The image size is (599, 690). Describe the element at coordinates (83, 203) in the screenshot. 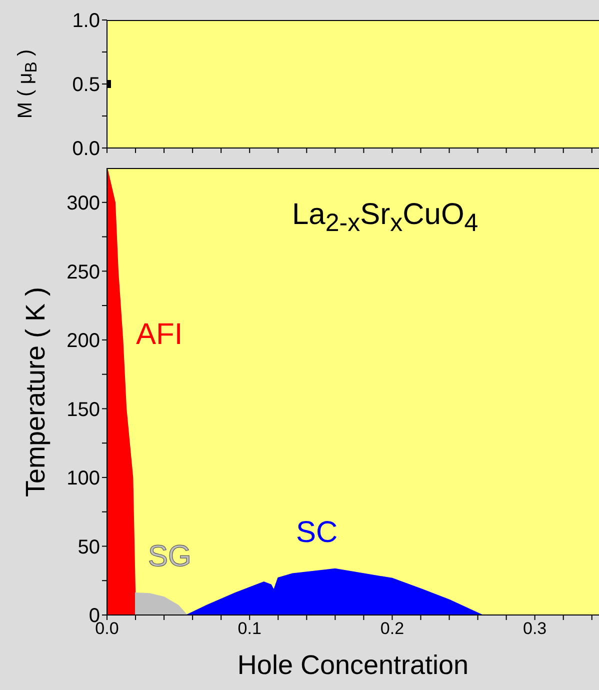

I see `y-tick-label: 300` at that location.